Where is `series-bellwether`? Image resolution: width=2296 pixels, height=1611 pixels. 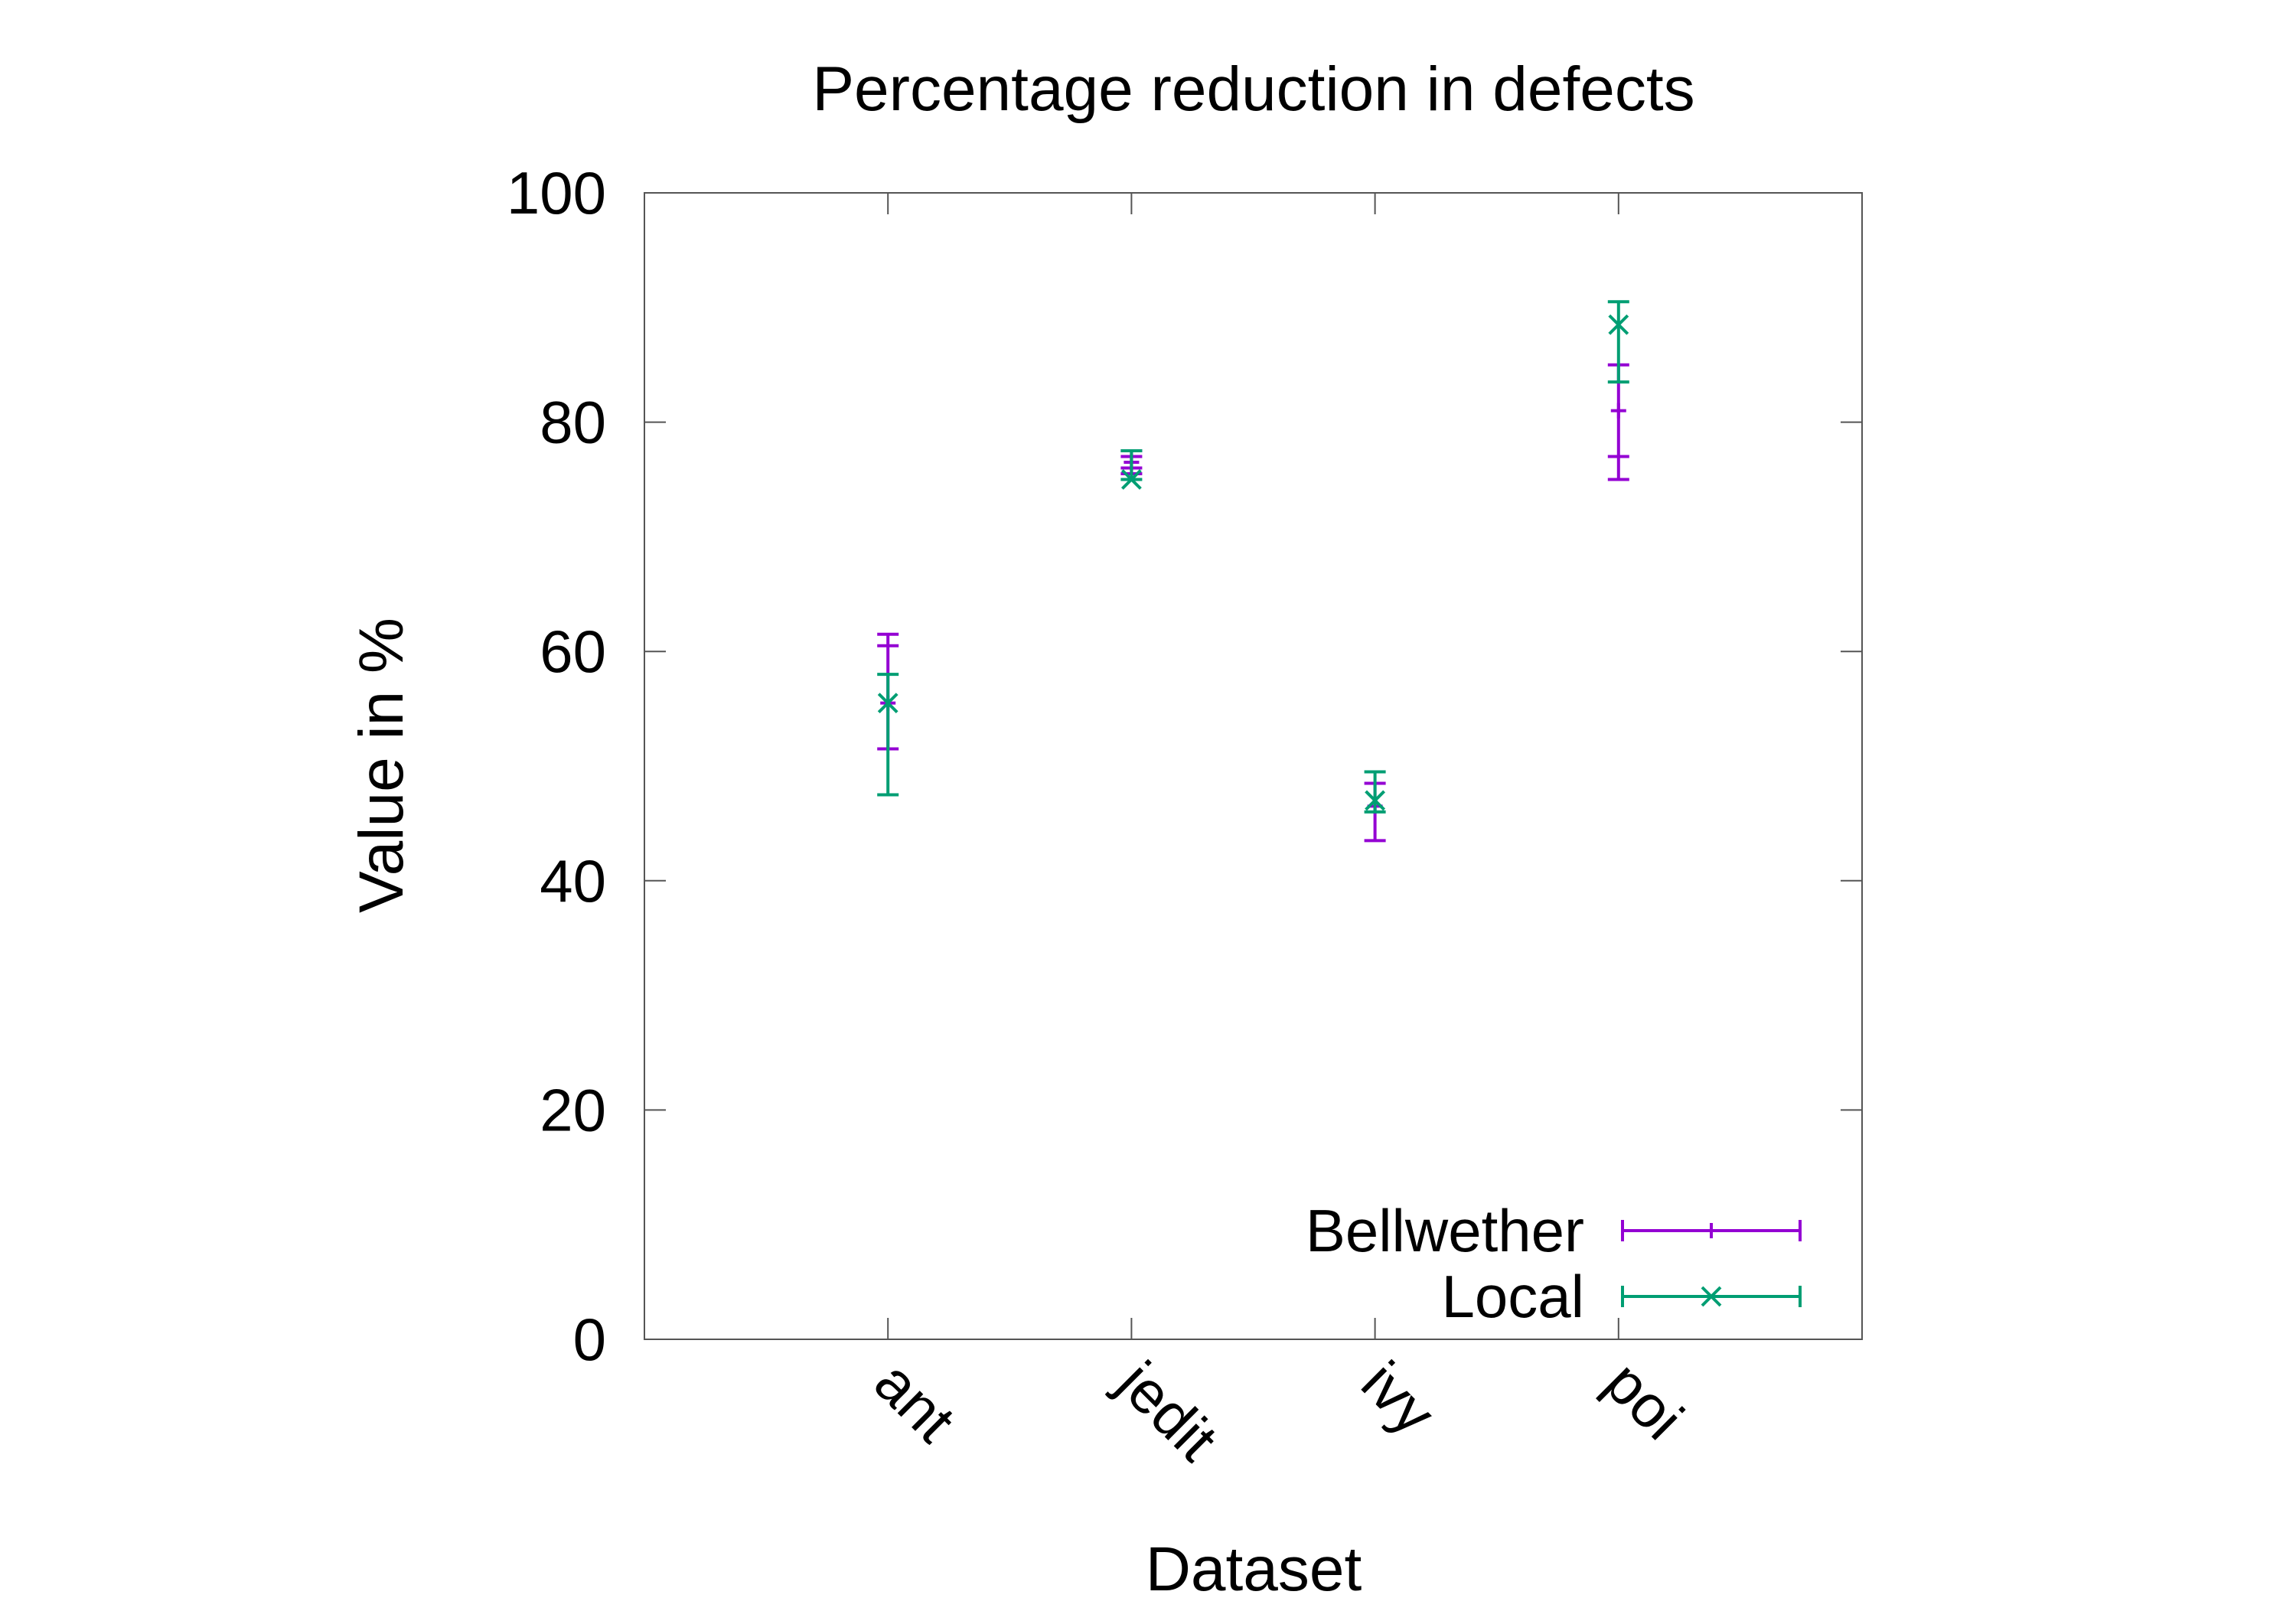
series-bellwether is located at coordinates (1253, 603).